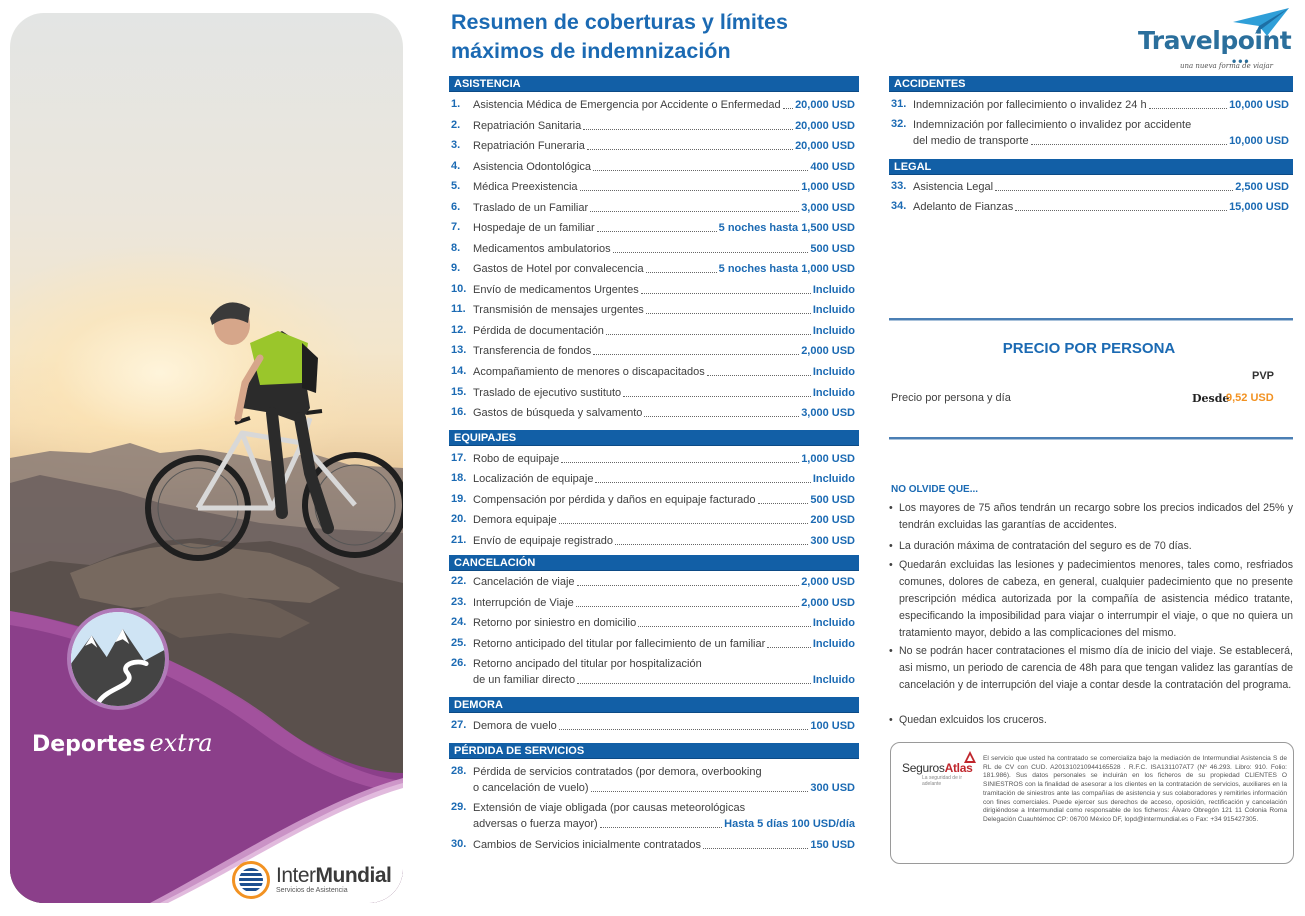  Describe the element at coordinates (555, 623) in the screenshot. I see `coverage-label: Retorno por siniestro en domicilio` at that location.